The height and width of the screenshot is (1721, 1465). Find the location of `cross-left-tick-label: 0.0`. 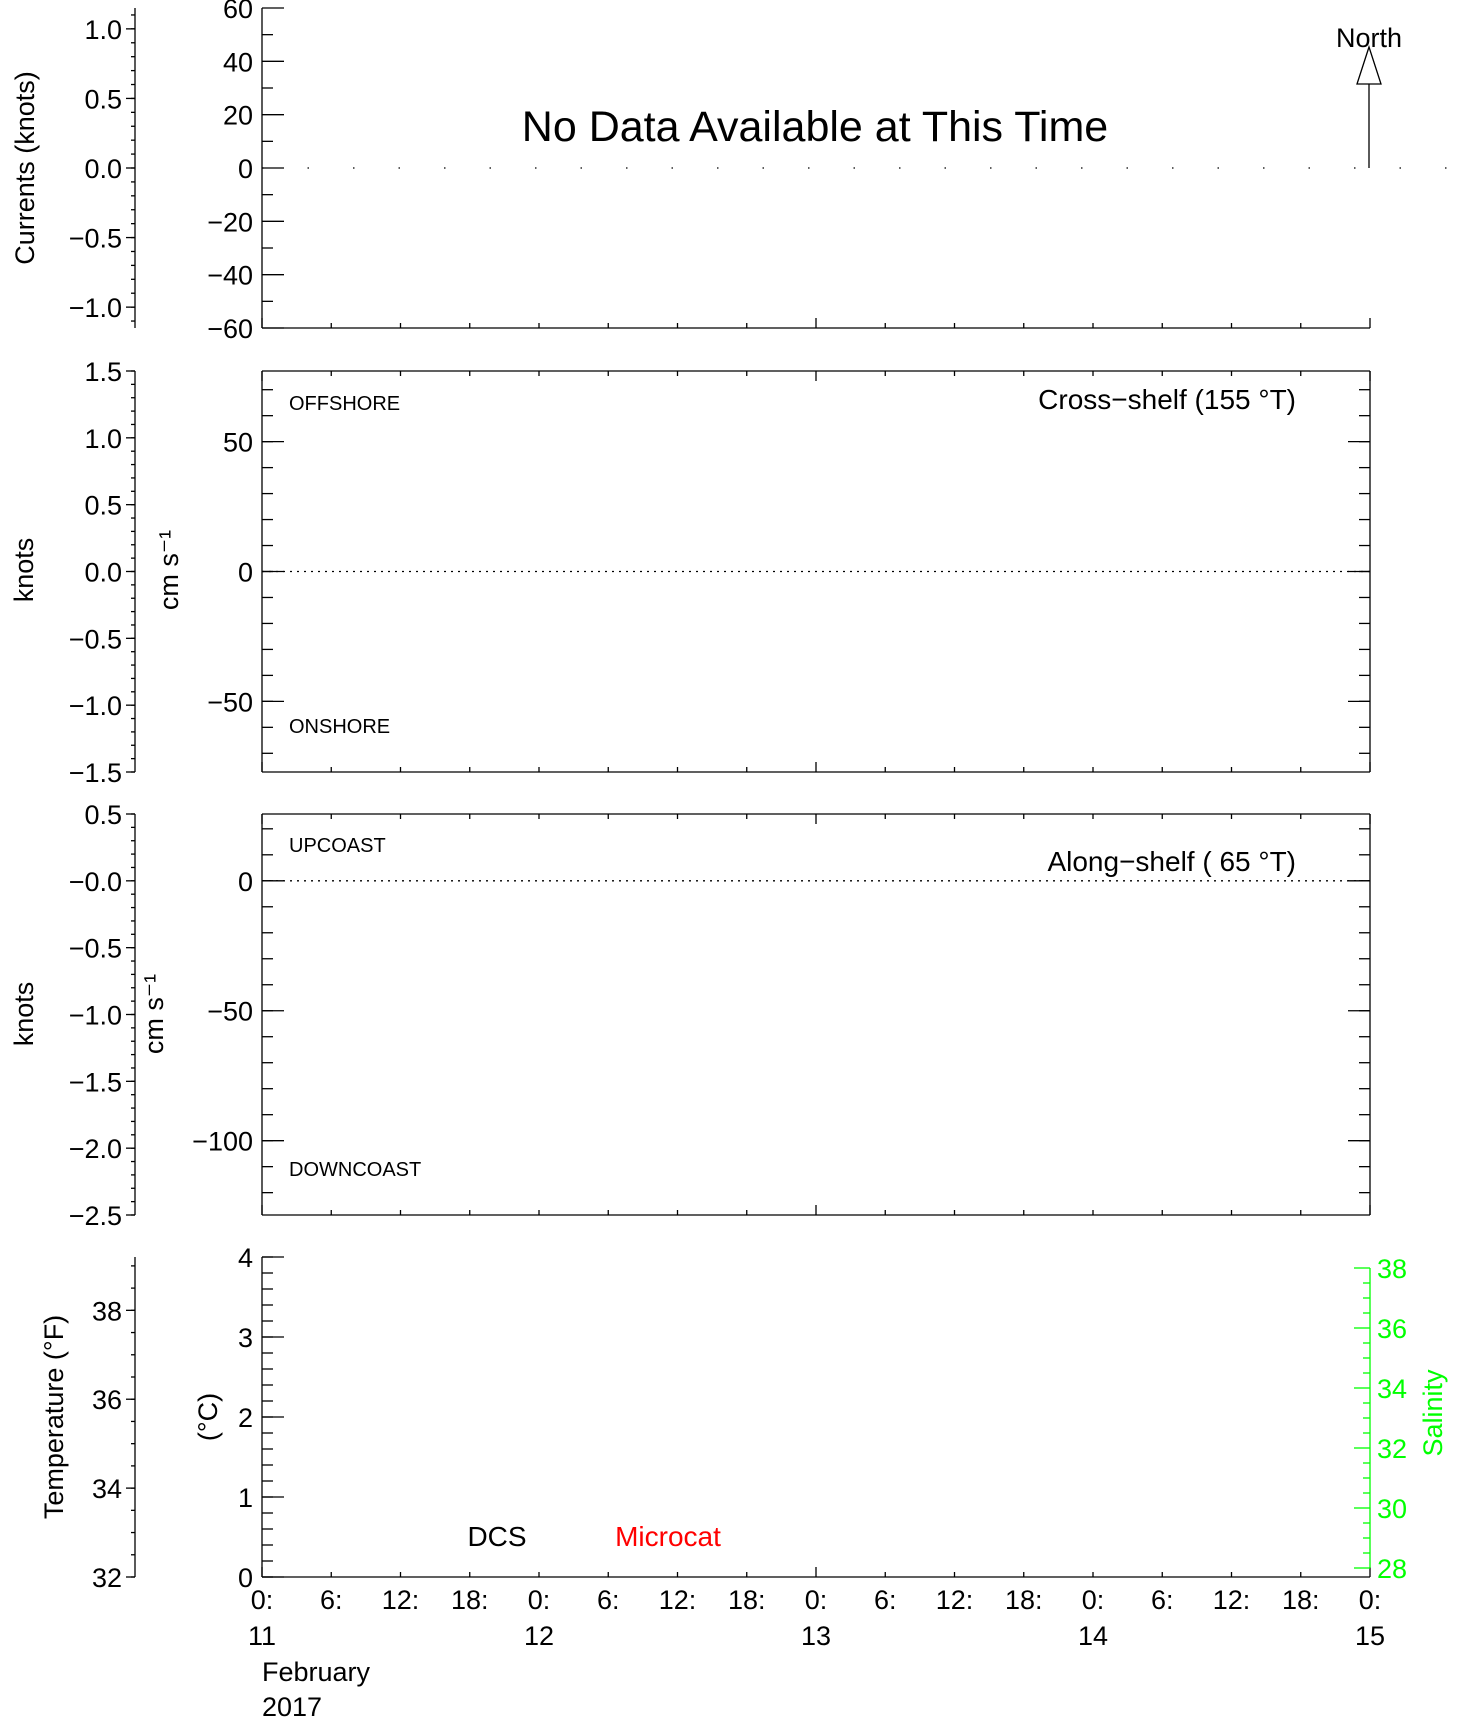

cross-left-tick-label: 0.0 is located at coordinates (103, 573).